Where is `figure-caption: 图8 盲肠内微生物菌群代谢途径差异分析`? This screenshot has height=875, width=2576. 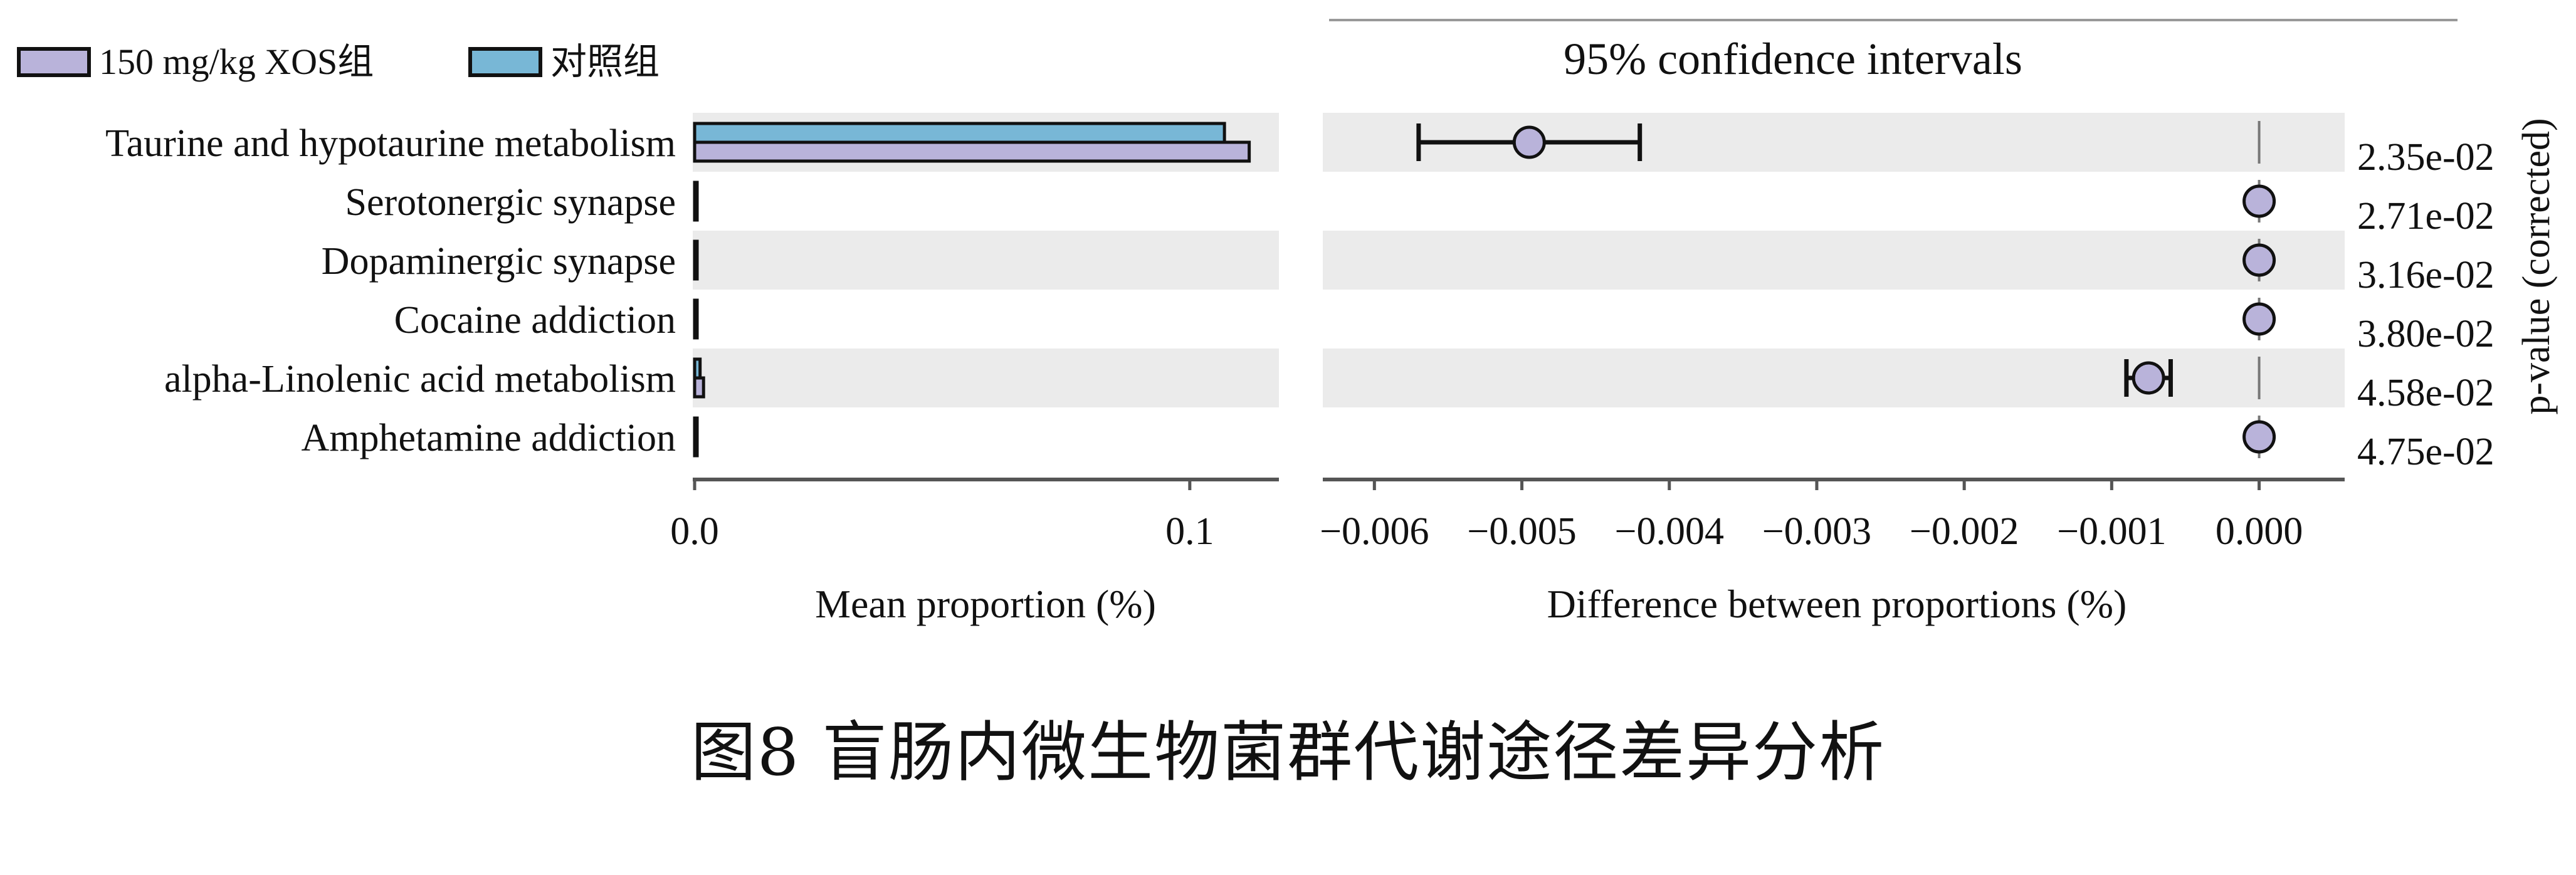
figure-caption: 图8 盲肠内微生物菌群代谢途径差异分析 is located at coordinates (1288, 752).